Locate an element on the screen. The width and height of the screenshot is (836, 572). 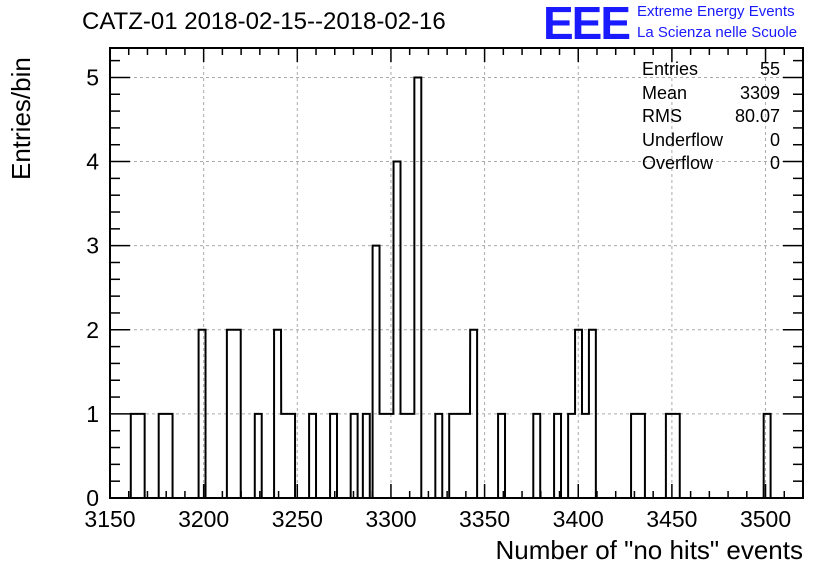
stat-label: Underflow is located at coordinates (683, 139).